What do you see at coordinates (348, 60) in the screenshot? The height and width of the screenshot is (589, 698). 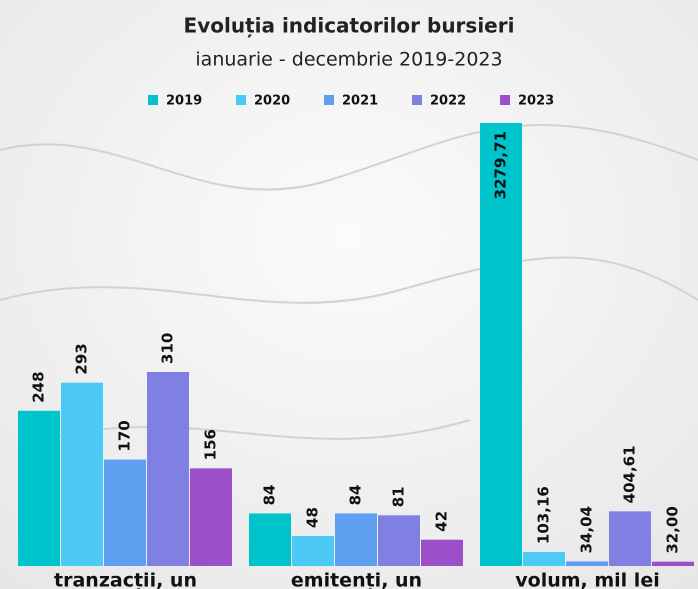 I see `chart-subtitle: ianuarie - decembrie 2019-2023` at bounding box center [348, 60].